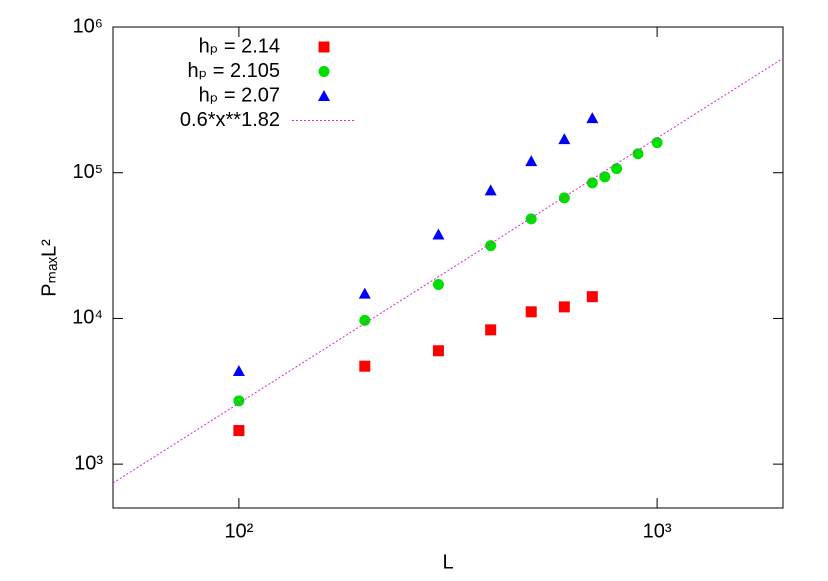  What do you see at coordinates (87, 172) in the screenshot?
I see `y-tick-label: 10⁵` at bounding box center [87, 172].